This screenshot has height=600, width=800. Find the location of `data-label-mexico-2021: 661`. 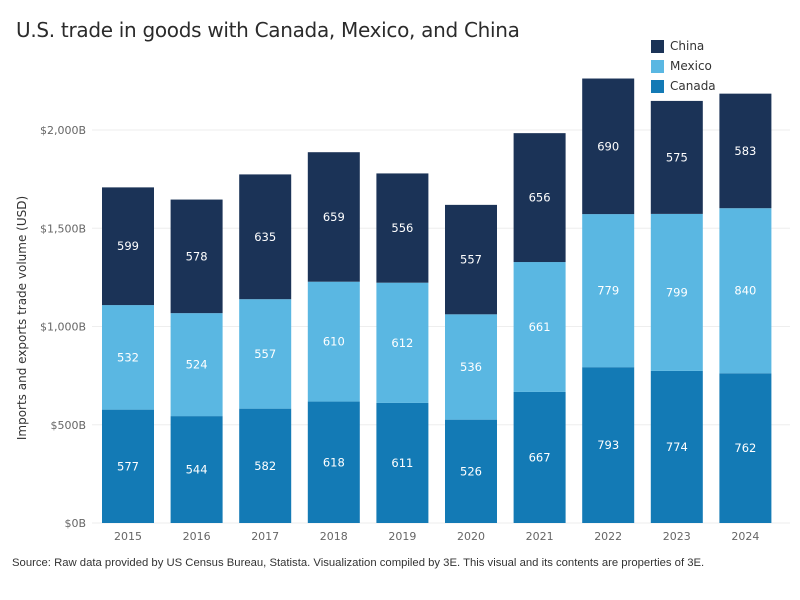

data-label-mexico-2021: 661 is located at coordinates (540, 327).